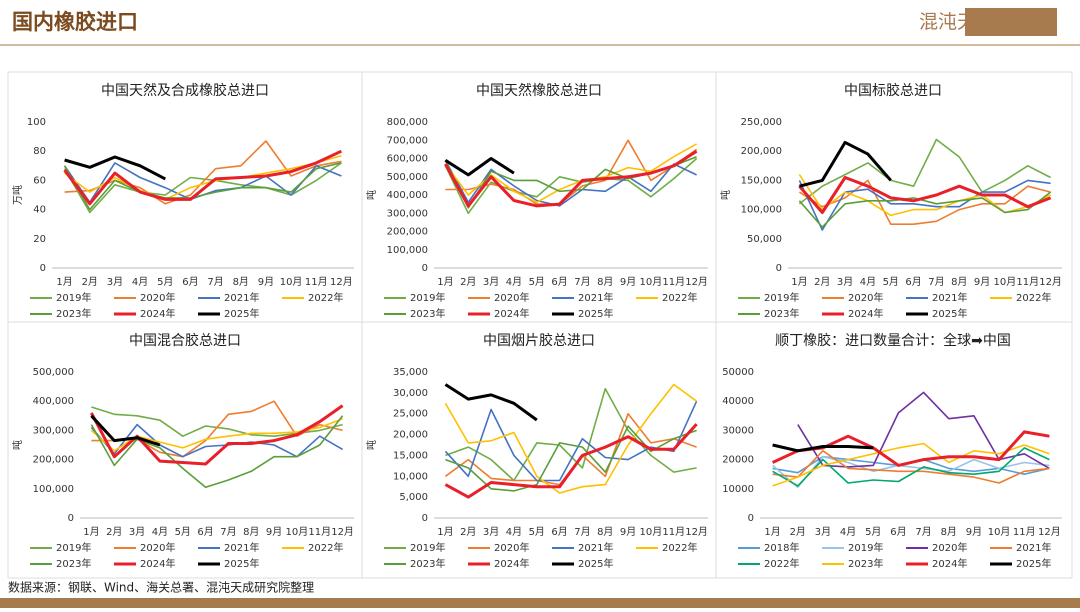 This screenshot has width=1080, height=612. What do you see at coordinates (511, 297) in the screenshot?
I see `legend-label: 2020年` at bounding box center [511, 297].